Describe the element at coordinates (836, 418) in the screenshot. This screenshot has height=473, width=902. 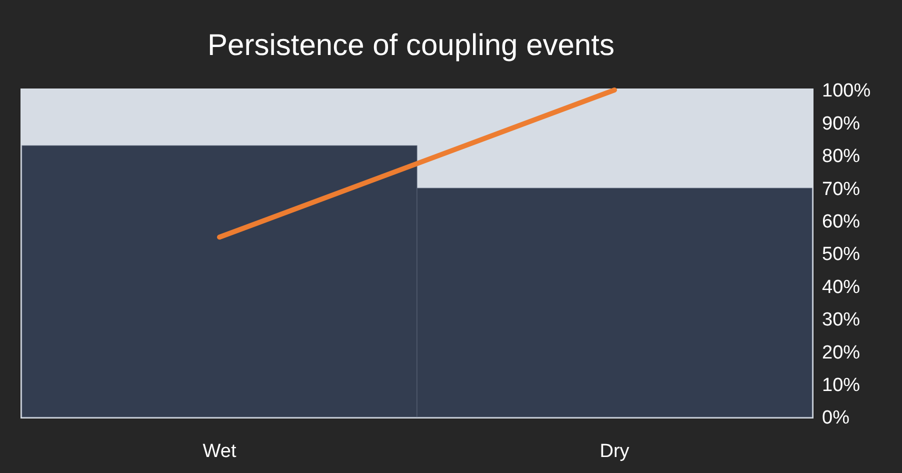
I see `y-tick-label: 0%` at that location.